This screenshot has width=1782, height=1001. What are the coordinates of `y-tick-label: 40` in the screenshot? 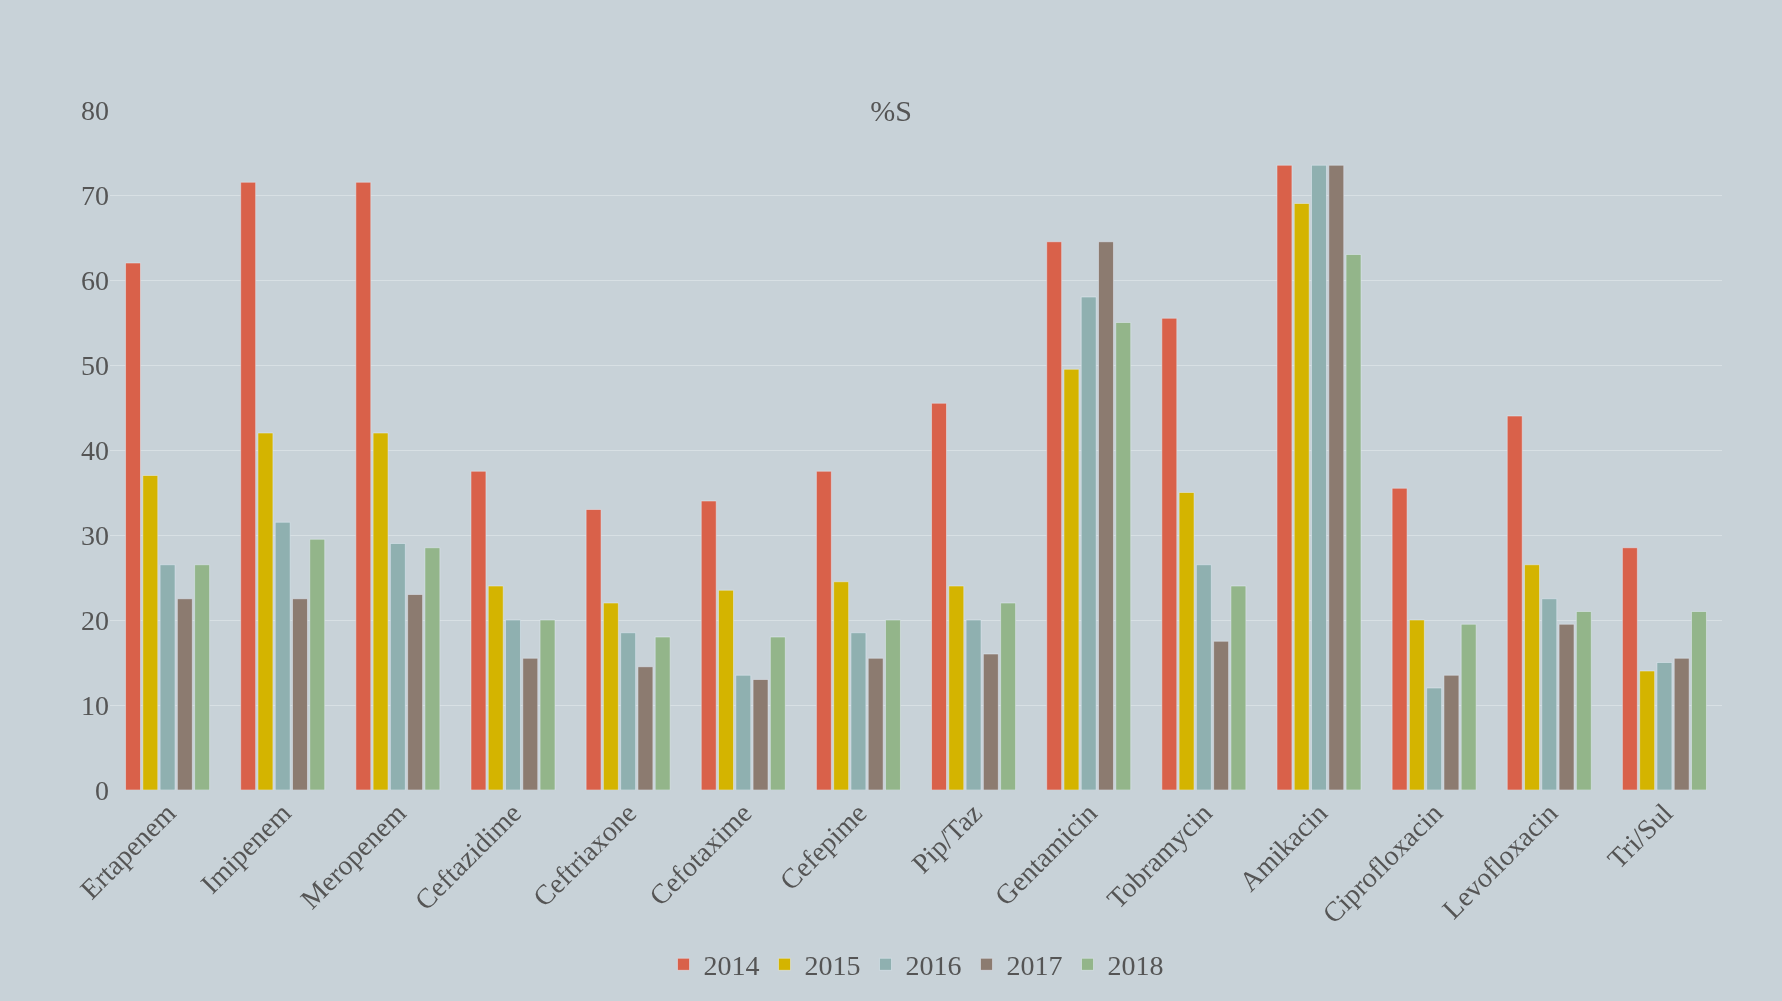 It's located at (95, 450).